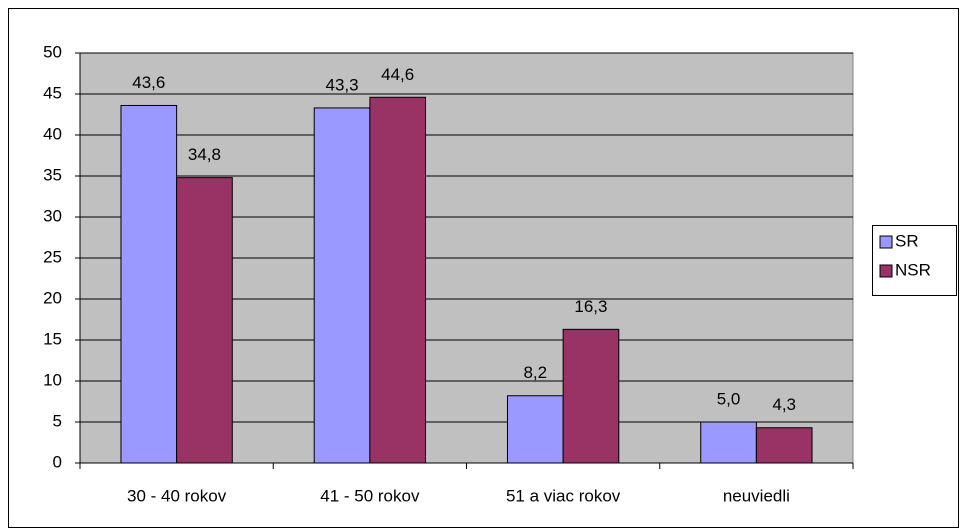 This screenshot has height=532, width=961. I want to click on y-tick-label: 25, so click(52, 256).